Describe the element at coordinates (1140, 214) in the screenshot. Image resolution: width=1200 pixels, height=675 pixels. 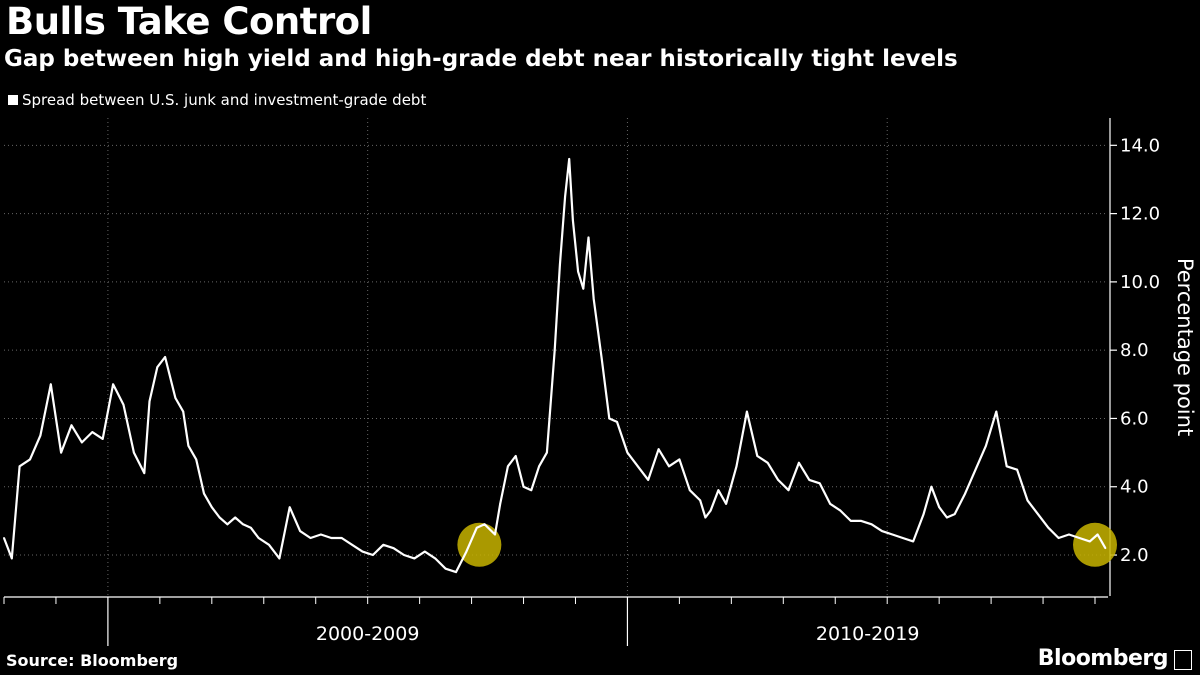
I see `y-tick-label: 12.0` at that location.